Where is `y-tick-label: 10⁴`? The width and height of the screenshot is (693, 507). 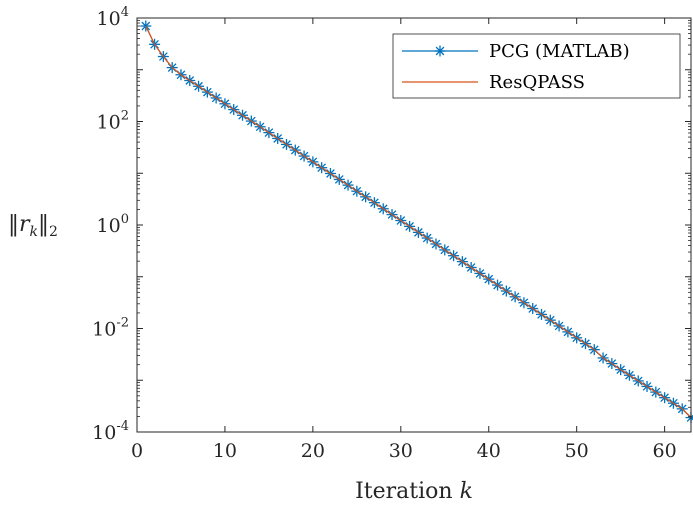 y-tick-label: 10⁴ is located at coordinates (113, 17).